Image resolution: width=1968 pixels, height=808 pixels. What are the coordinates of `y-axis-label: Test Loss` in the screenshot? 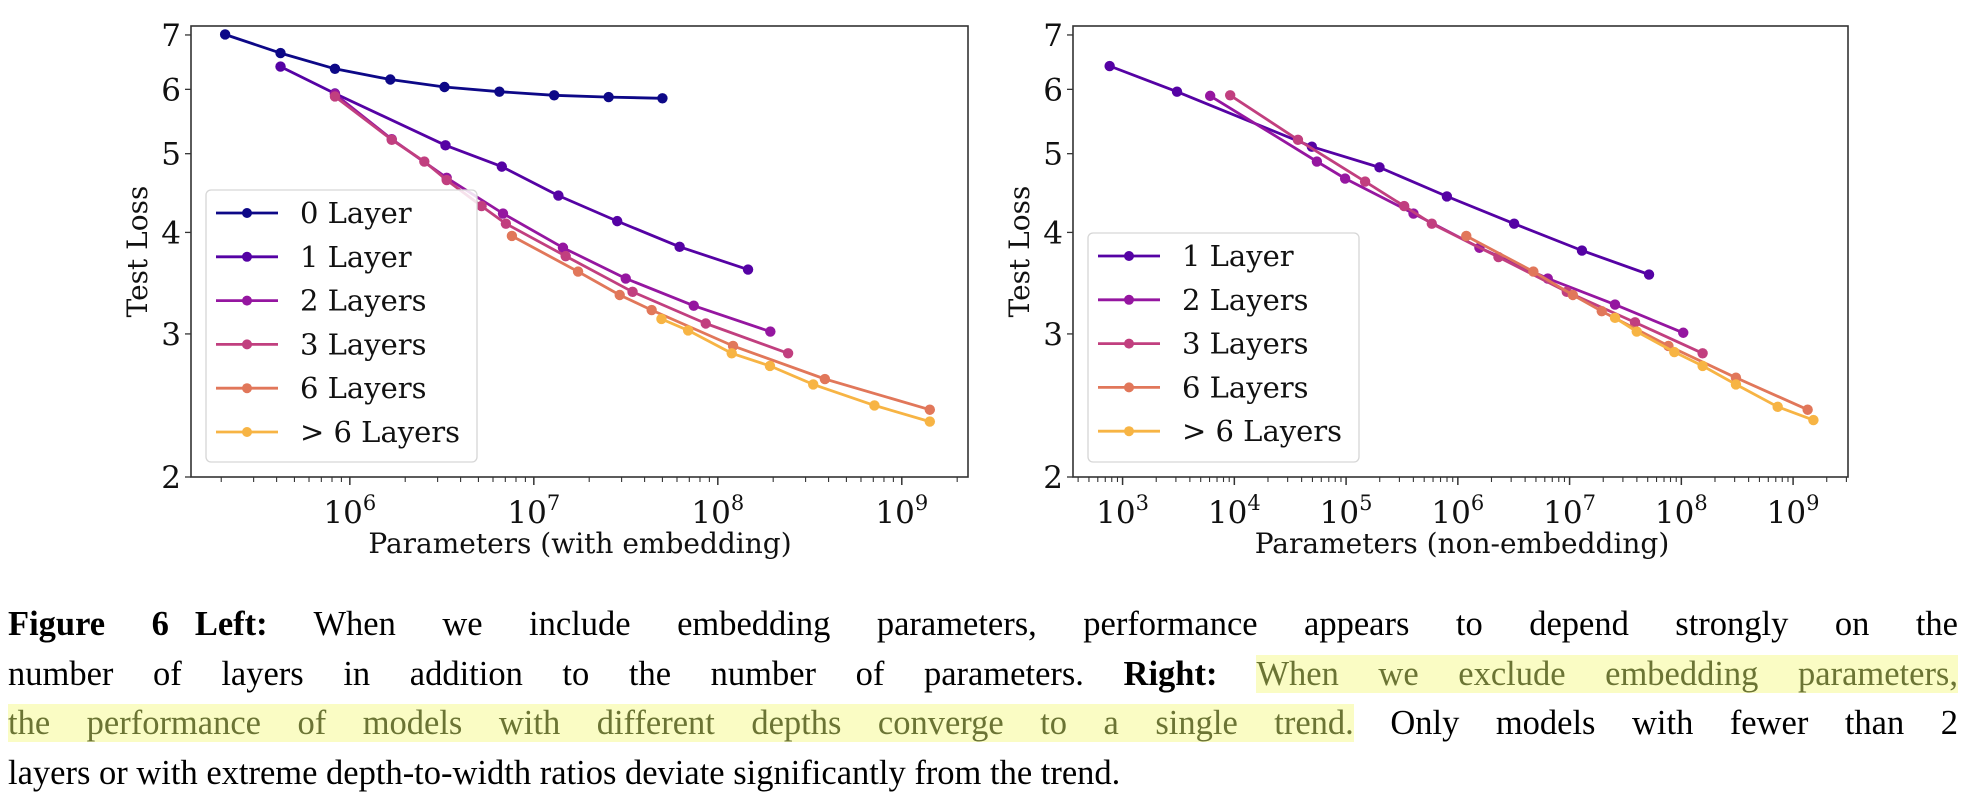 It's located at (1019, 252).